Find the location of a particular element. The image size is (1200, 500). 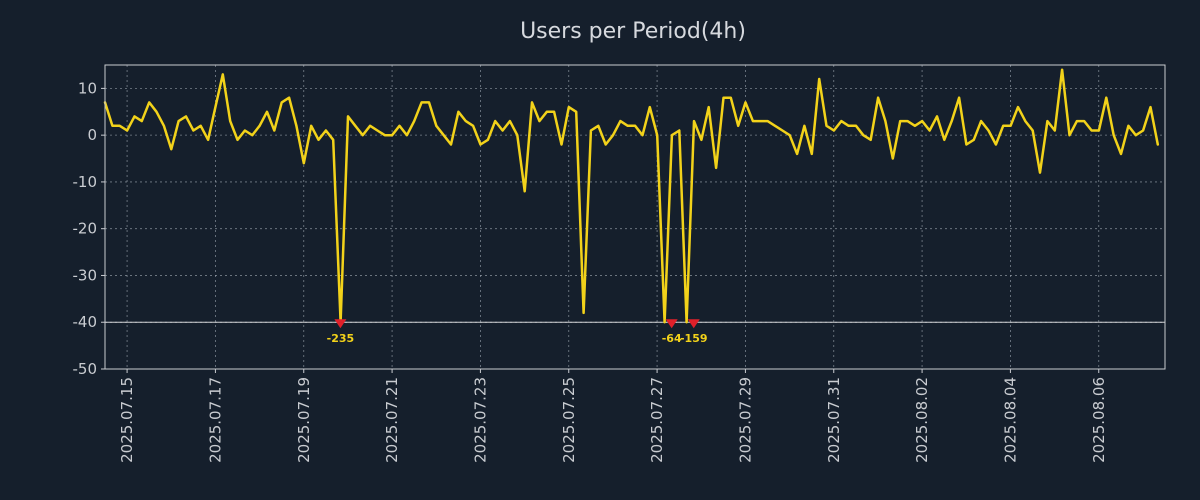

x-tick-label: 2025.08.06 is located at coordinates (1099, 420).